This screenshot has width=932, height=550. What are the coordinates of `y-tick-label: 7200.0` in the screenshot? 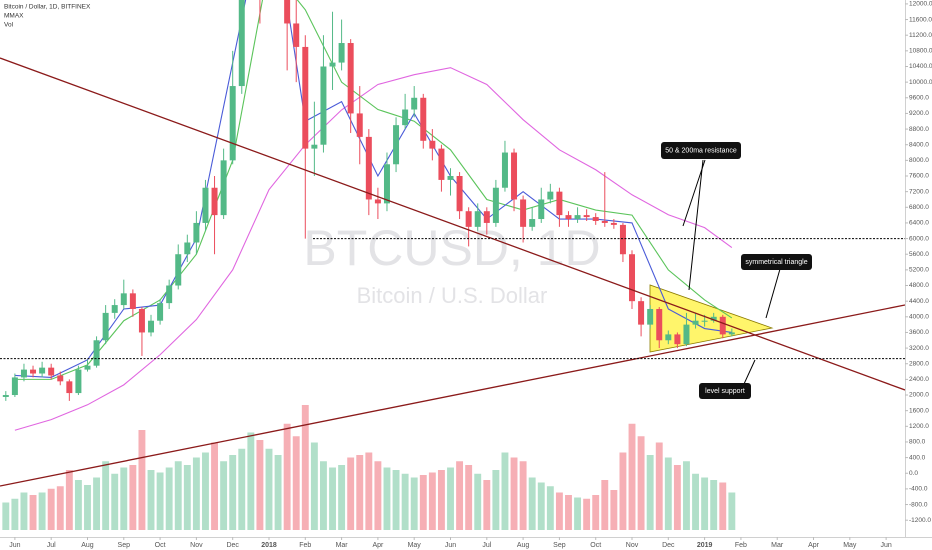 It's located at (919, 191).